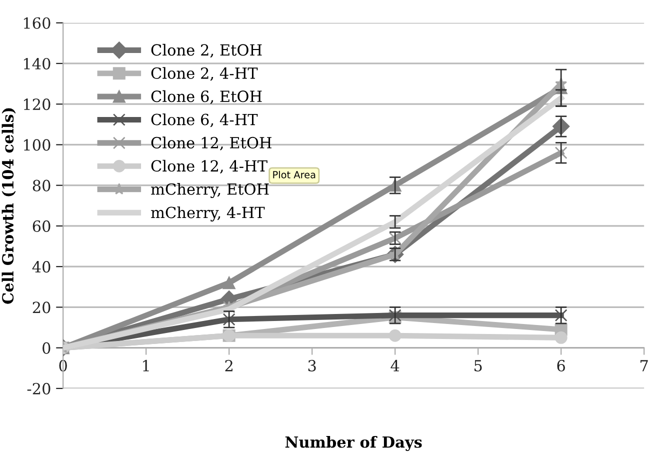 The height and width of the screenshot is (457, 664). What do you see at coordinates (37, 104) in the screenshot?
I see `y-tick-label: 120` at bounding box center [37, 104].